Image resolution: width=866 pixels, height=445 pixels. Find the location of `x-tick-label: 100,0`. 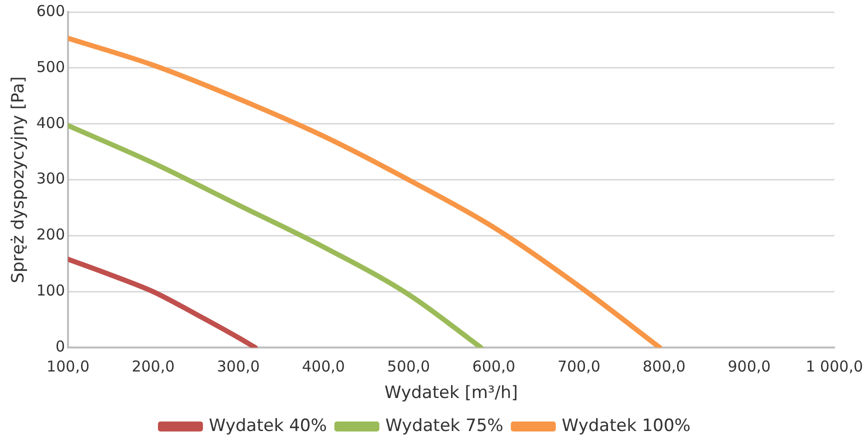

x-tick-label: 100,0 is located at coordinates (68, 366).